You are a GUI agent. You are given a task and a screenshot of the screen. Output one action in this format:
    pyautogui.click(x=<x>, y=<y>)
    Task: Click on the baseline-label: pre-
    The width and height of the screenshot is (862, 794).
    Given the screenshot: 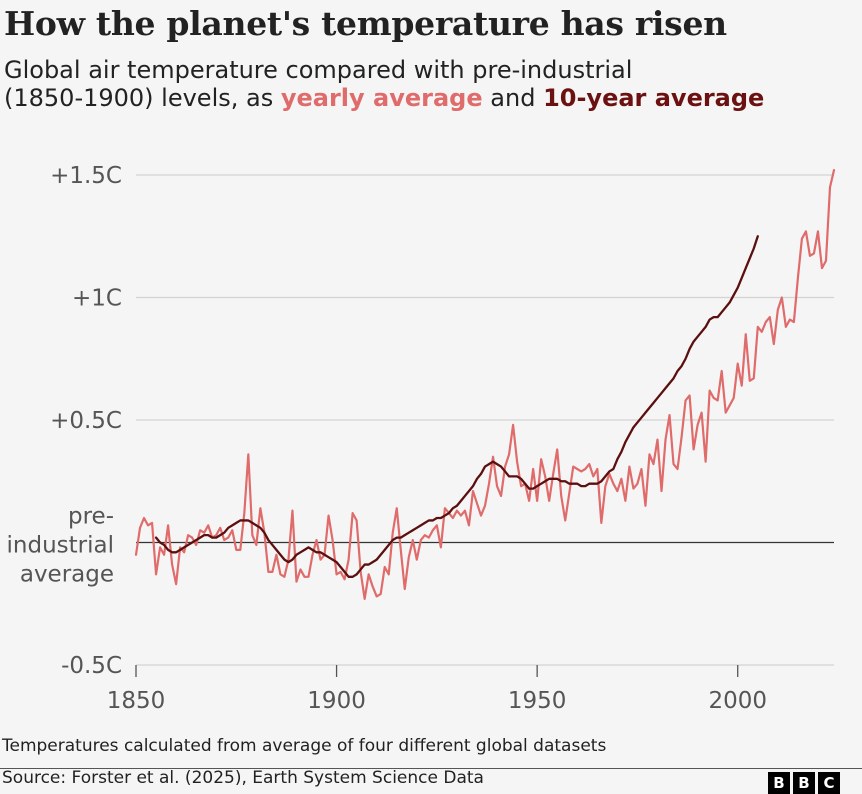 What is the action you would take?
    pyautogui.click(x=91, y=517)
    